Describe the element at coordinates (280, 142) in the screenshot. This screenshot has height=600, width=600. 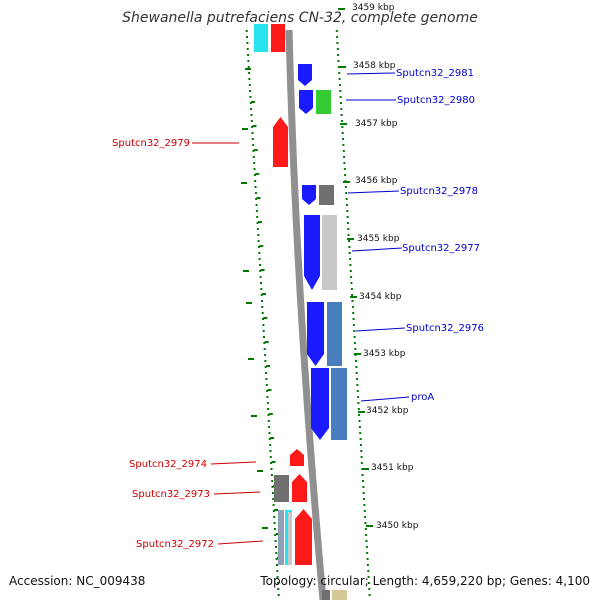
I see `gene-arrow-reverse` at that location.